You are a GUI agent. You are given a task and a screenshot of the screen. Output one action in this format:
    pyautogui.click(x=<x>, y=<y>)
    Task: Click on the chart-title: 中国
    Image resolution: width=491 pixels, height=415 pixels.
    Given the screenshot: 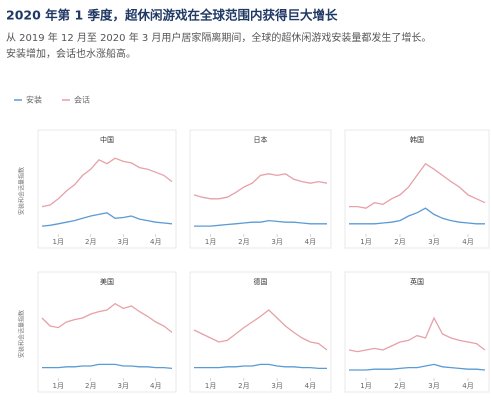 What is the action you would take?
    pyautogui.click(x=107, y=139)
    